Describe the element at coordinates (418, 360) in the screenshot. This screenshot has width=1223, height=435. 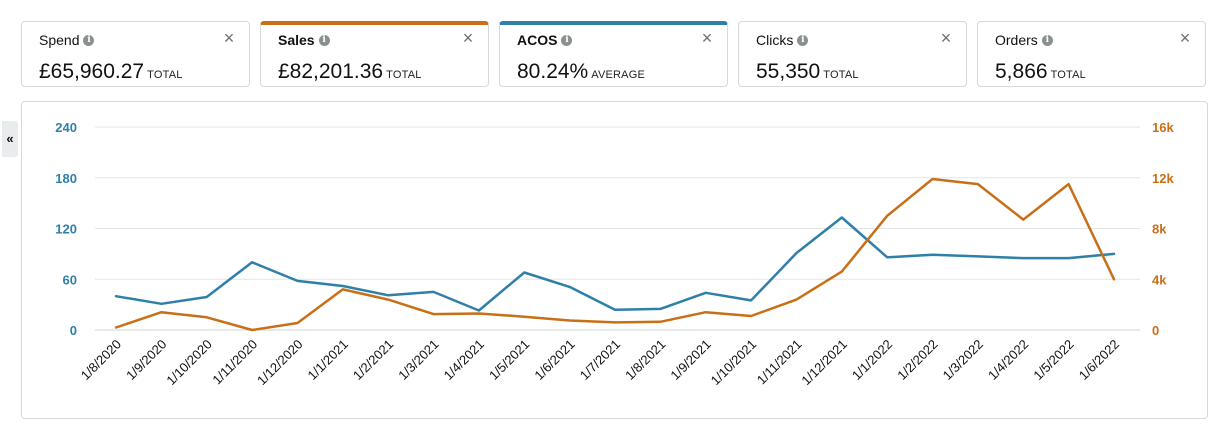
I see `x-axis-tick-label: 1/3/2021` at that location.